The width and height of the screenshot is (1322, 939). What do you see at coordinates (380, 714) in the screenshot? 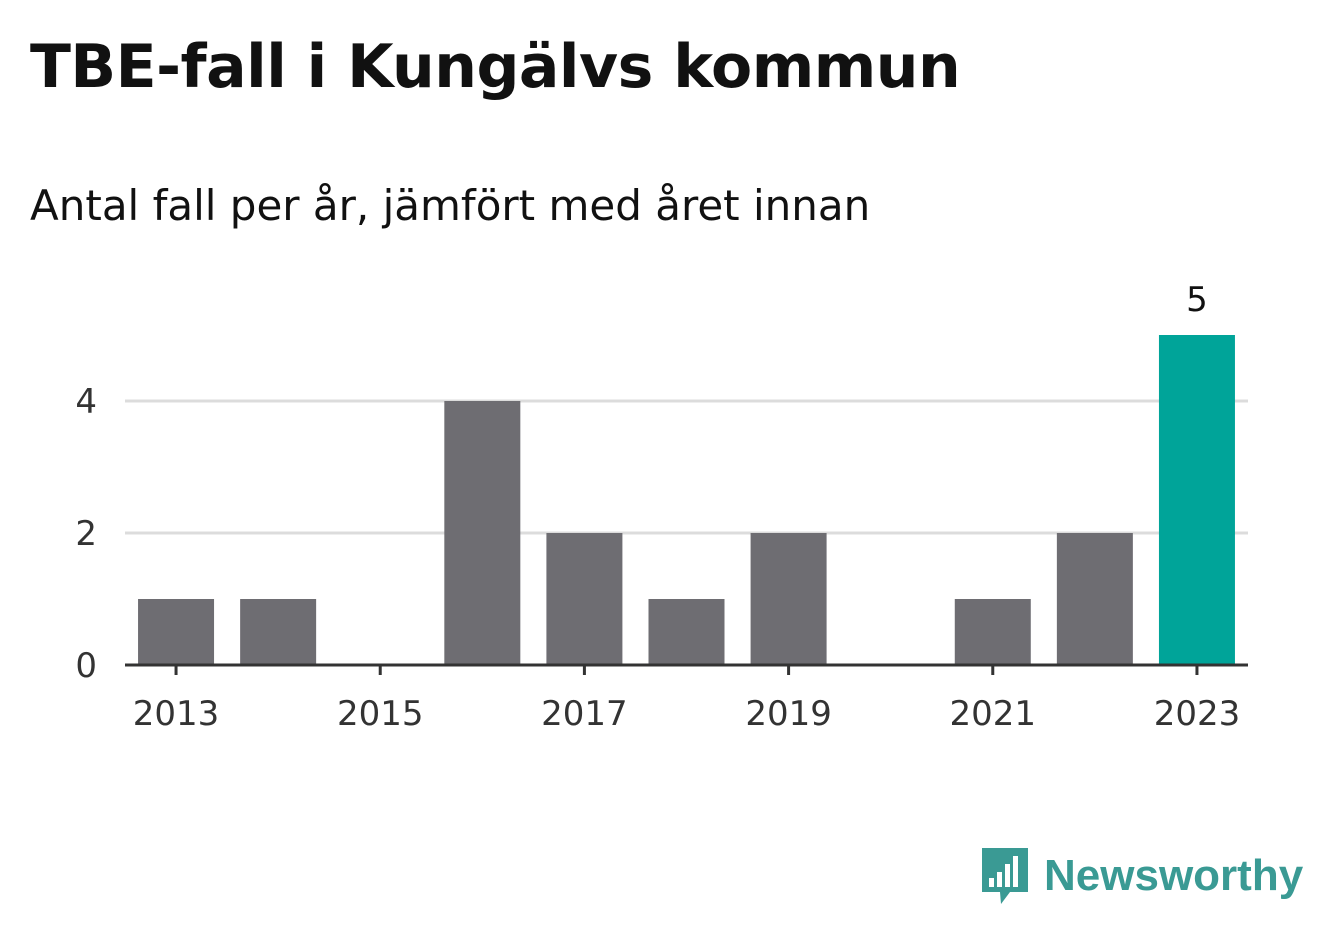
I see `x-tick-label-2015: 2015` at bounding box center [380, 714].